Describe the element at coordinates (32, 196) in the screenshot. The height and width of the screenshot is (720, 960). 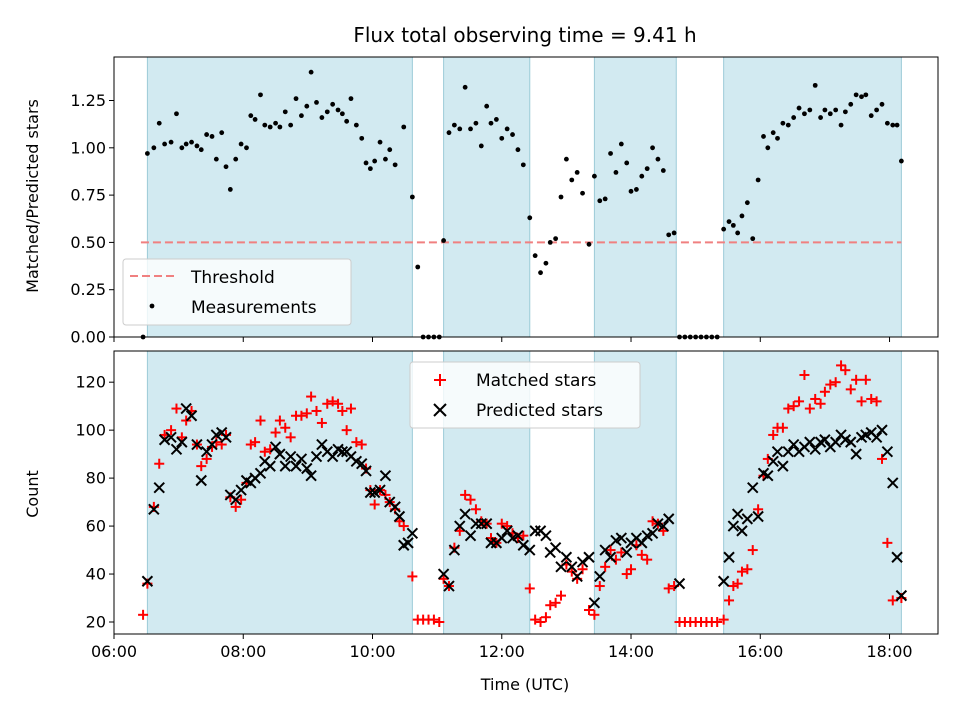
I see `top-y-axis-label: Matched/Predicted stars` at that location.